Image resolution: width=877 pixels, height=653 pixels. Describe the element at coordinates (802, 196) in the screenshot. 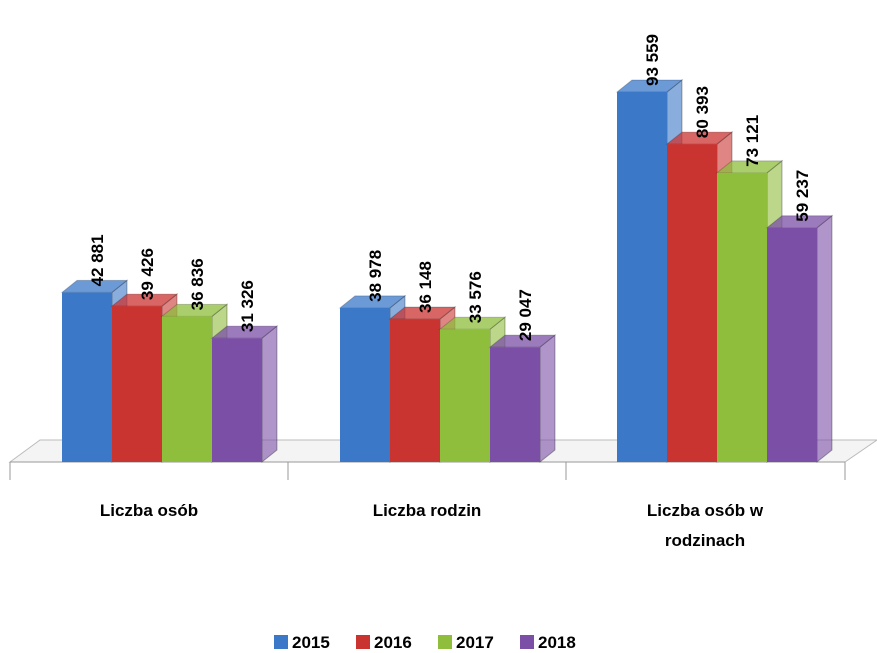

I see `value-label: 59 237` at that location.